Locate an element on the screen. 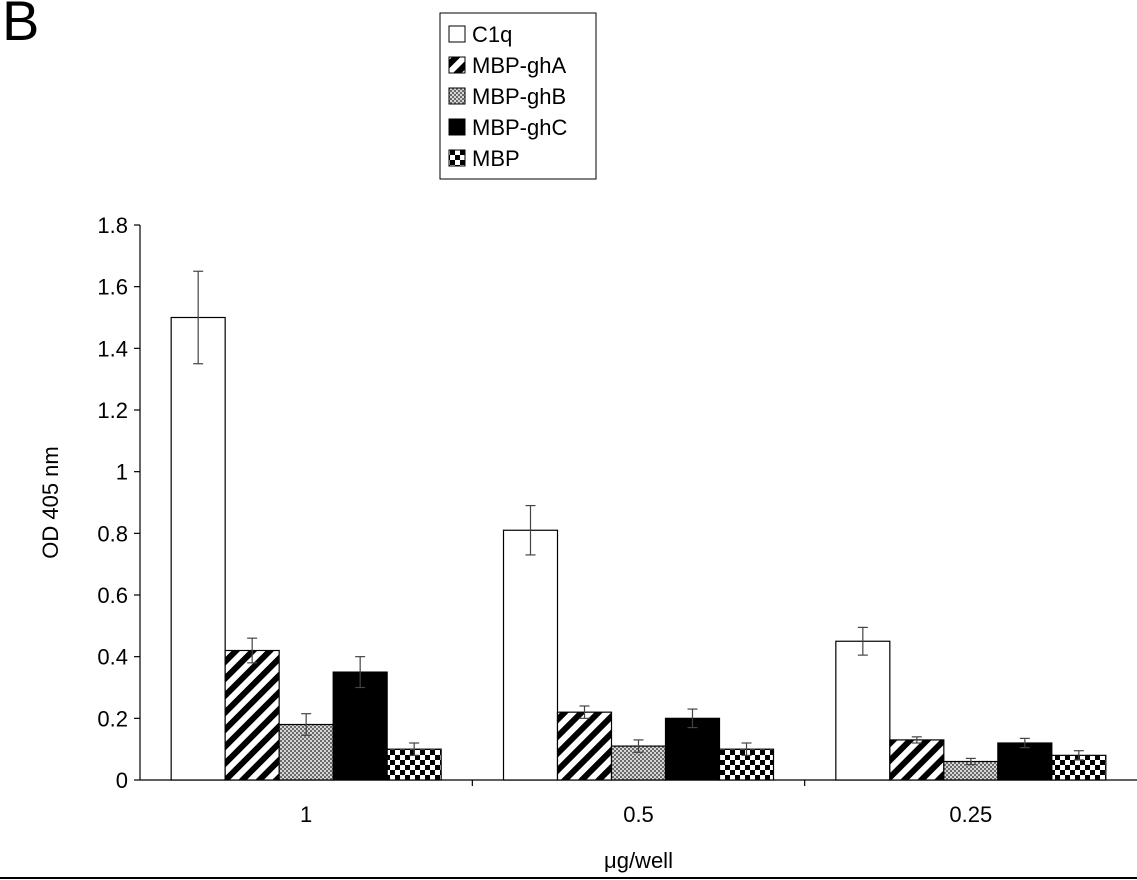 The image size is (1137, 880). legend-label: MBP-ghA is located at coordinates (519, 65).